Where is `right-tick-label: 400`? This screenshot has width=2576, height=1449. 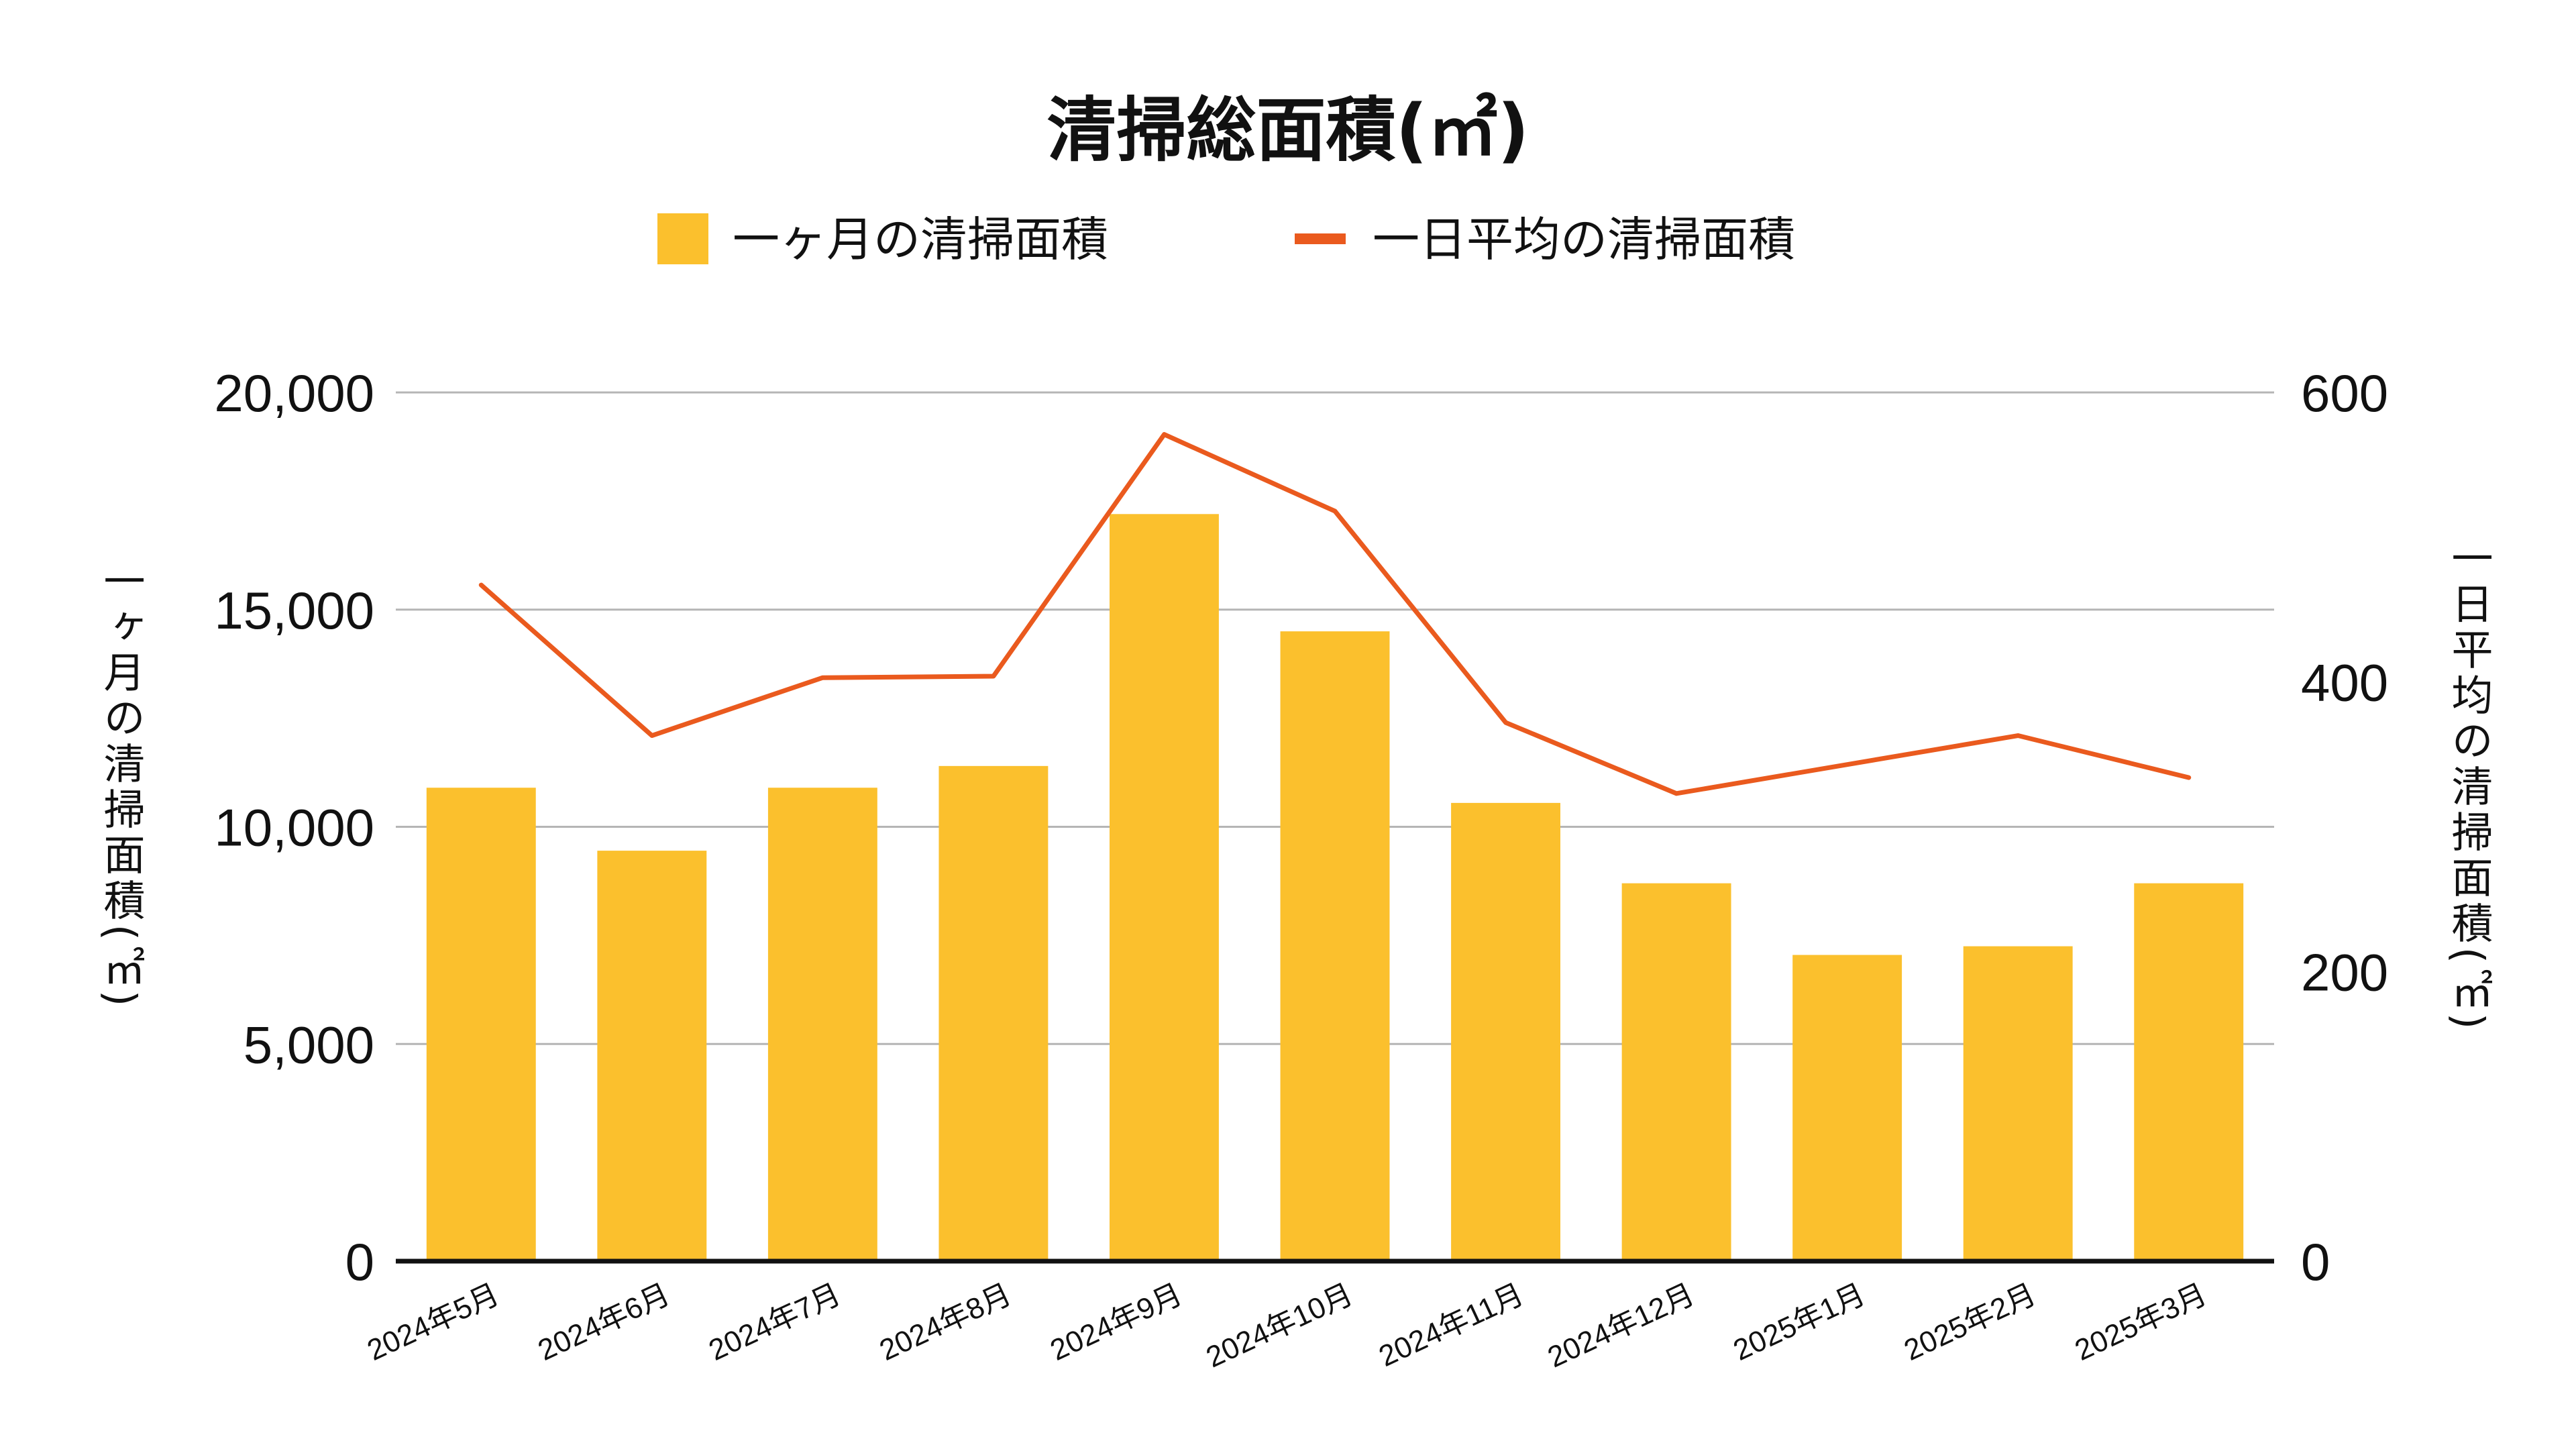
right-tick-label: 400 is located at coordinates (2344, 682).